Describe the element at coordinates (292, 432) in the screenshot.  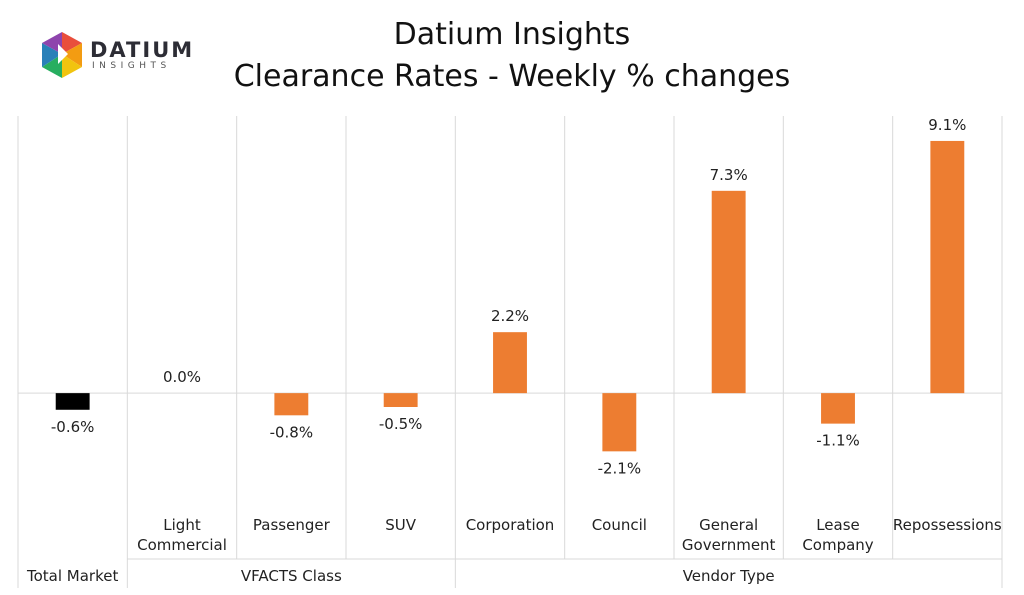
I see `data-label: -0.8%` at that location.